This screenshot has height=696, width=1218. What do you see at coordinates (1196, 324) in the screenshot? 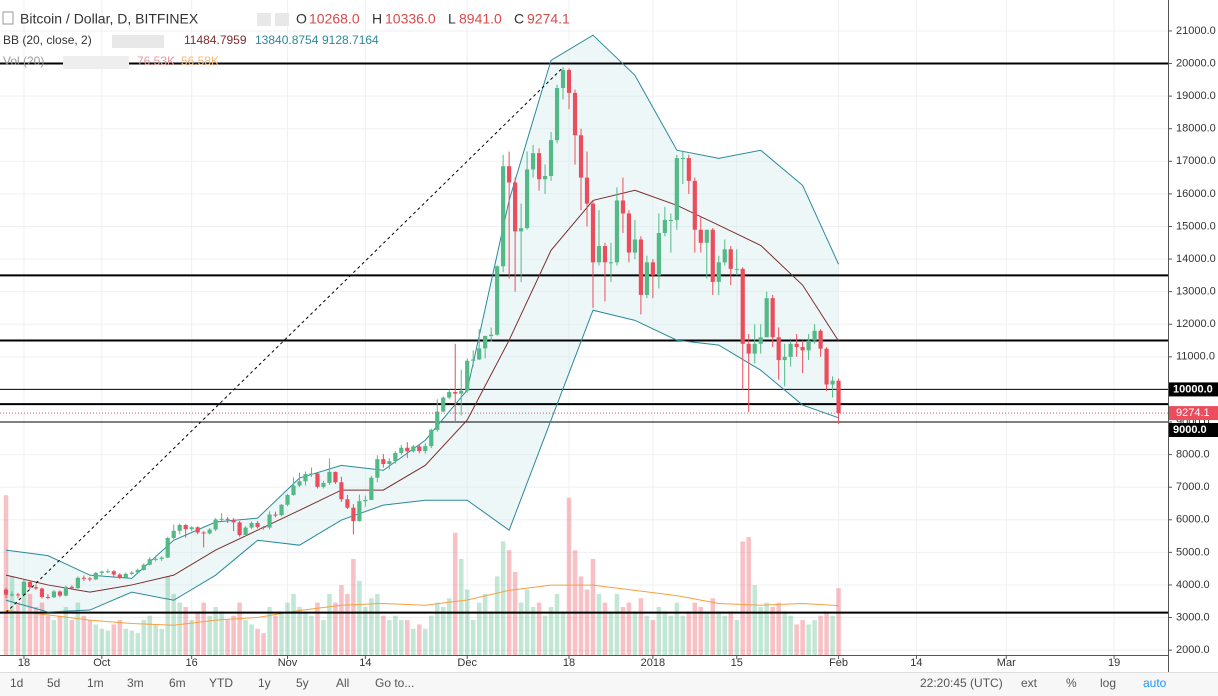
I see `y-tick-label: 12000.0` at bounding box center [1196, 324].